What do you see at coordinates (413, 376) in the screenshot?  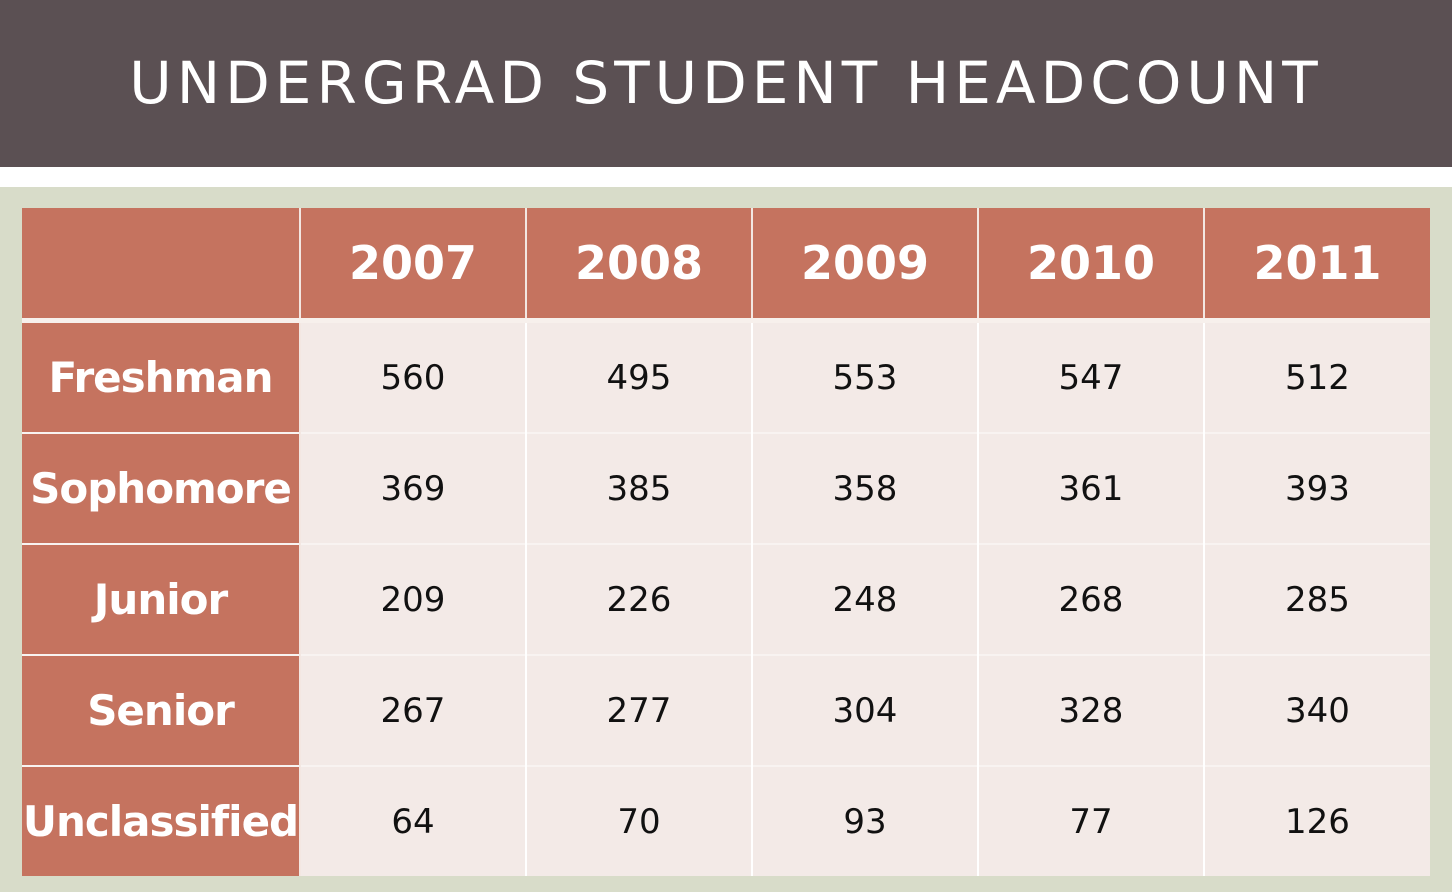 I see `table-cell: 560` at bounding box center [413, 376].